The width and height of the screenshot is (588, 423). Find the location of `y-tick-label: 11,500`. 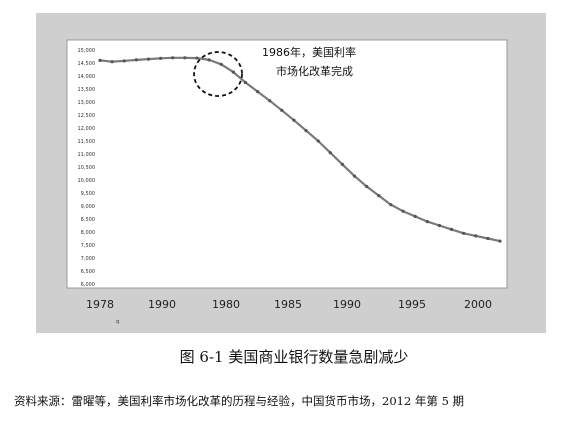

y-tick-label: 11,500 is located at coordinates (87, 142).